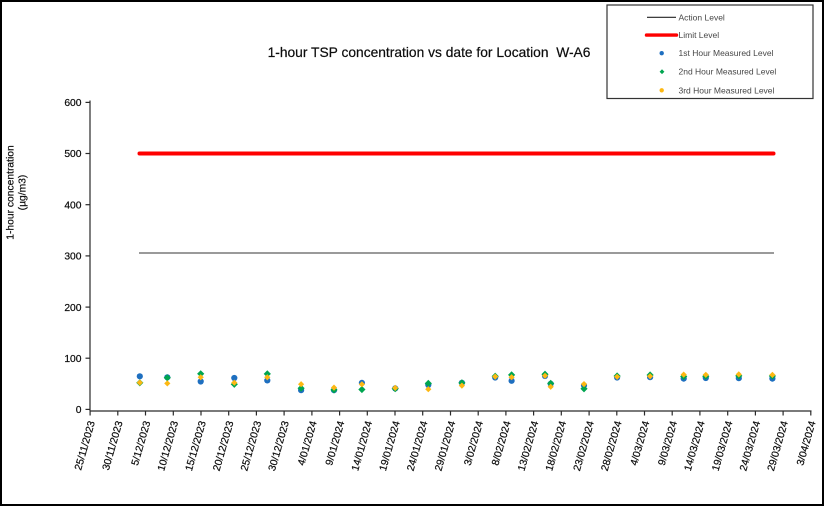 Image resolution: width=824 pixels, height=506 pixels. Describe the element at coordinates (79, 410) in the screenshot. I see `svg-text: 0` at that location.